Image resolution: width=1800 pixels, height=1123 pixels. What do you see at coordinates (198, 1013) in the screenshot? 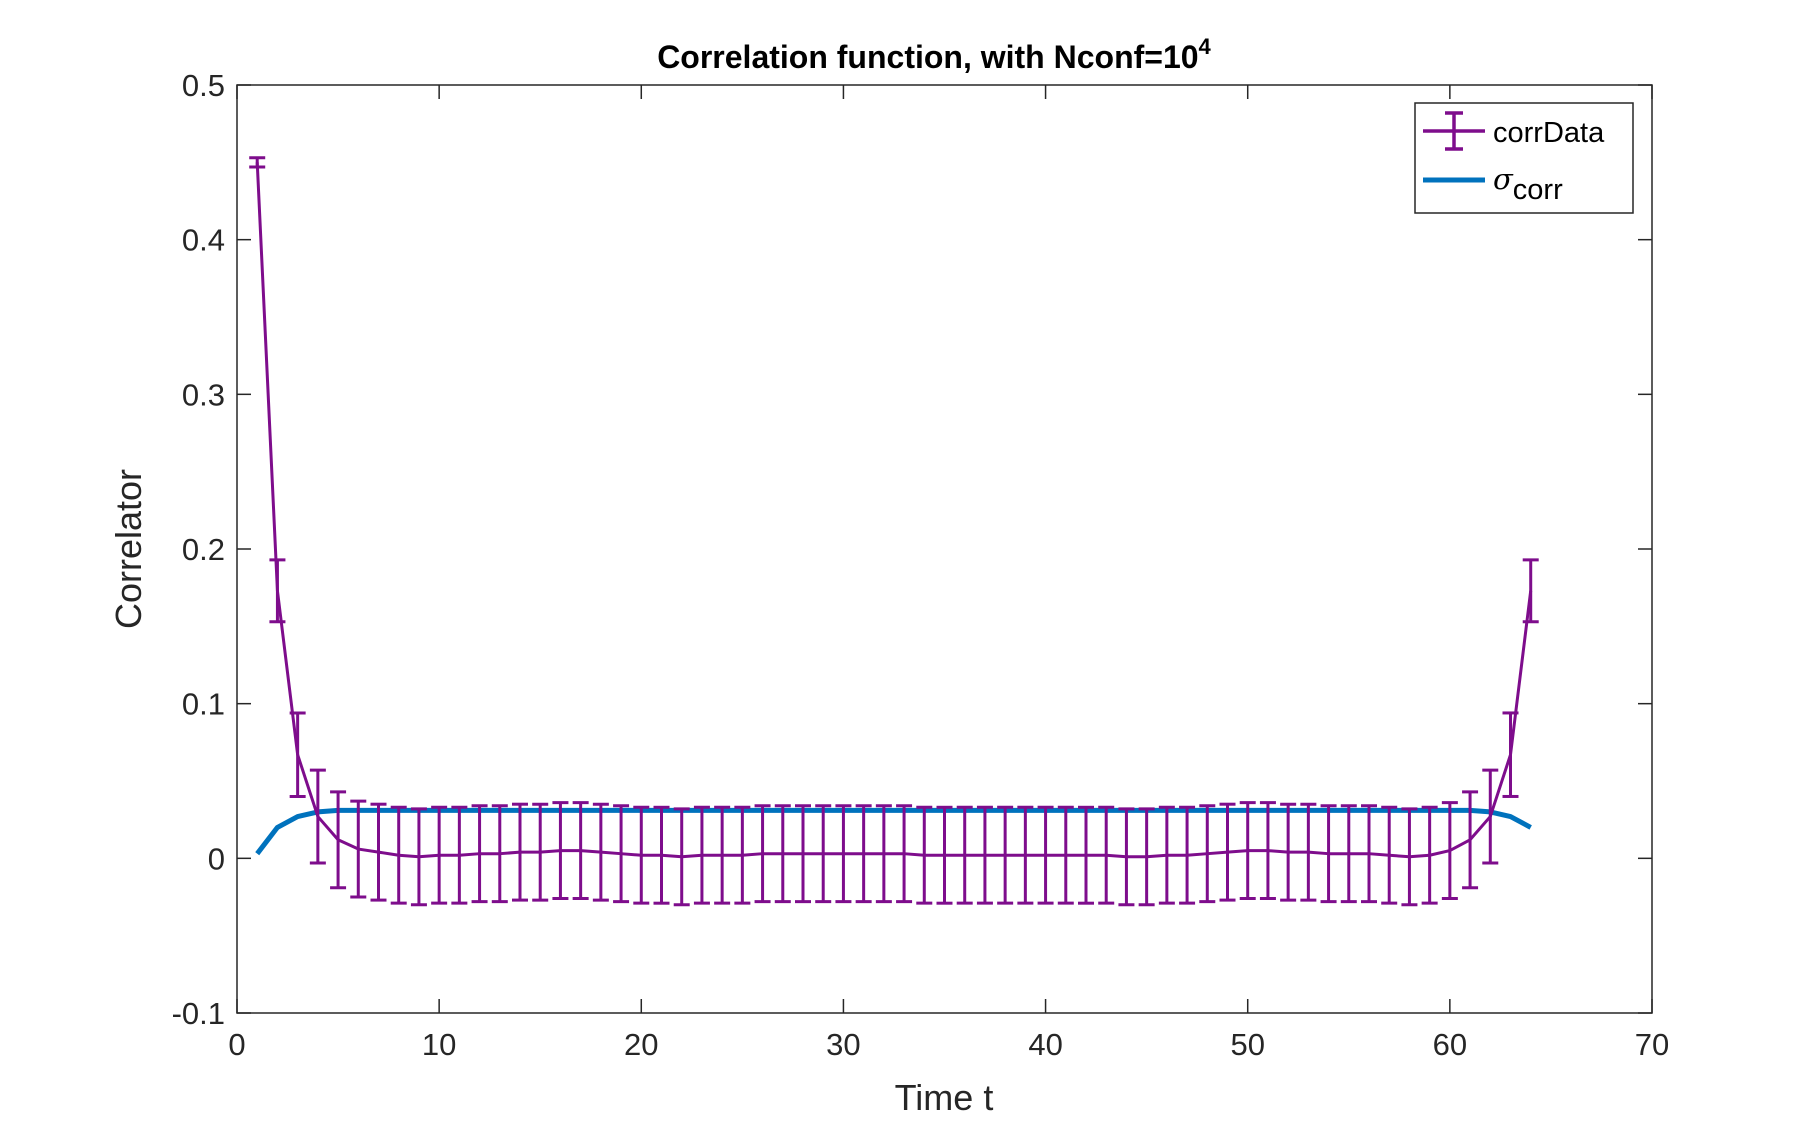
I see `y-tick-label: -0.1` at bounding box center [198, 1013].